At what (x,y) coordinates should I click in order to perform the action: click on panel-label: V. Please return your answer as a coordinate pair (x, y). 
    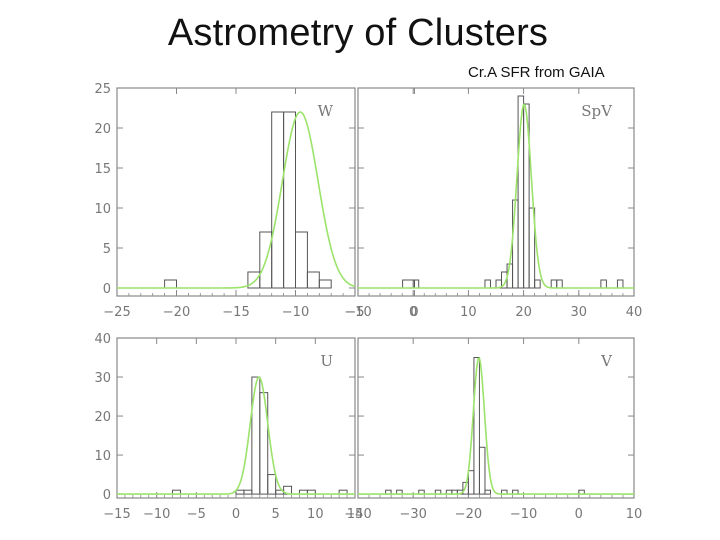
    Looking at the image, I should click on (606, 361).